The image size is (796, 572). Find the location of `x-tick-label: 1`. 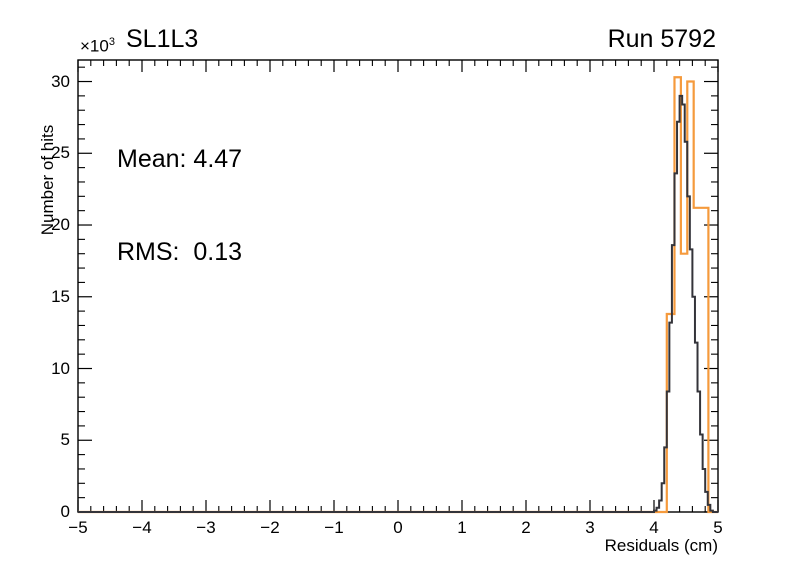

x-tick-label: 1 is located at coordinates (462, 527).